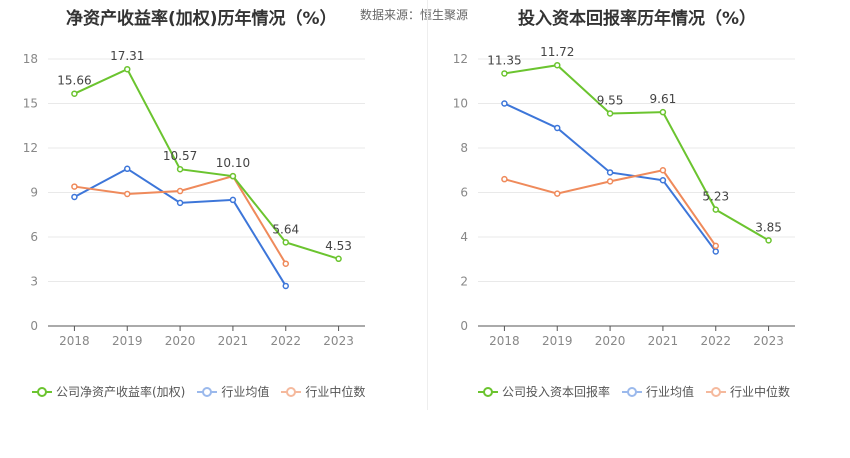 The width and height of the screenshot is (850, 458). I want to click on roe-legend: 公司净资产收益率(加权) 行业均值 行业中位数, so click(204, 391).